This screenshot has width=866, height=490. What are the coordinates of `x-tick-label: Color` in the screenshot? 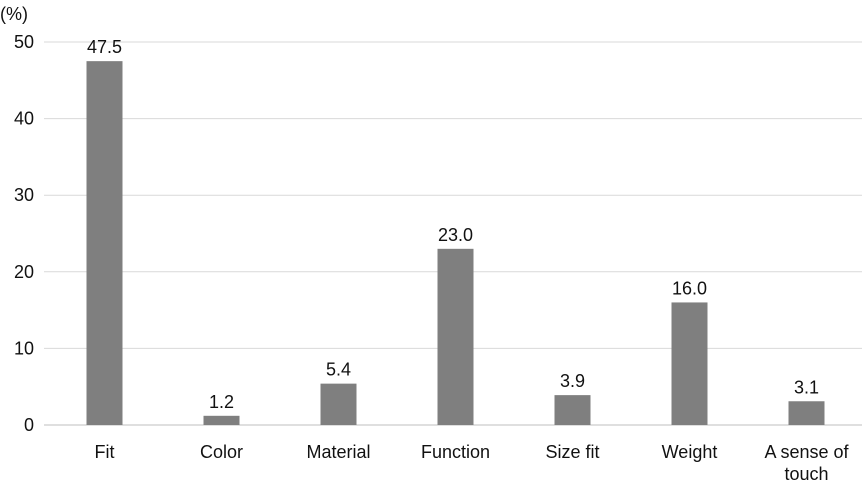 It's located at (221, 452).